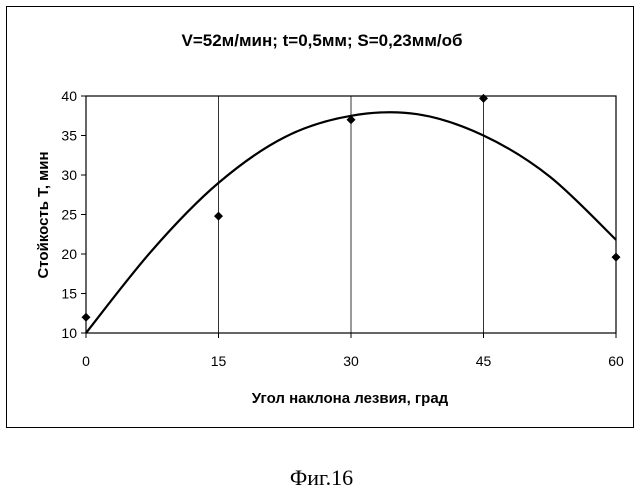 This screenshot has width=643, height=500. What do you see at coordinates (43, 214) in the screenshot?
I see `y-axis-label: Стойкость Т, мин` at bounding box center [43, 214].